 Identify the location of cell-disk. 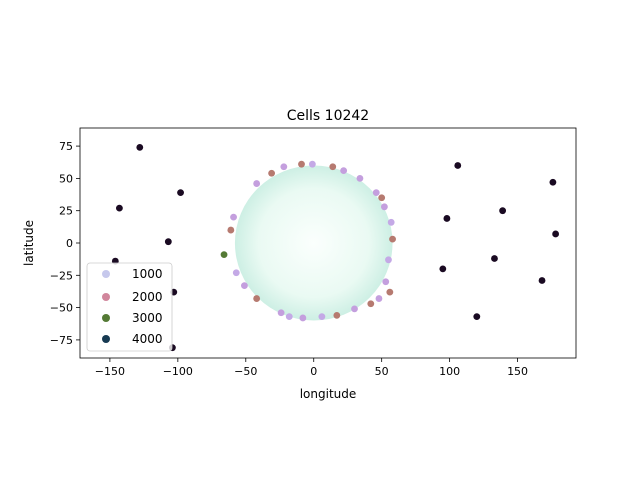
(313, 243).